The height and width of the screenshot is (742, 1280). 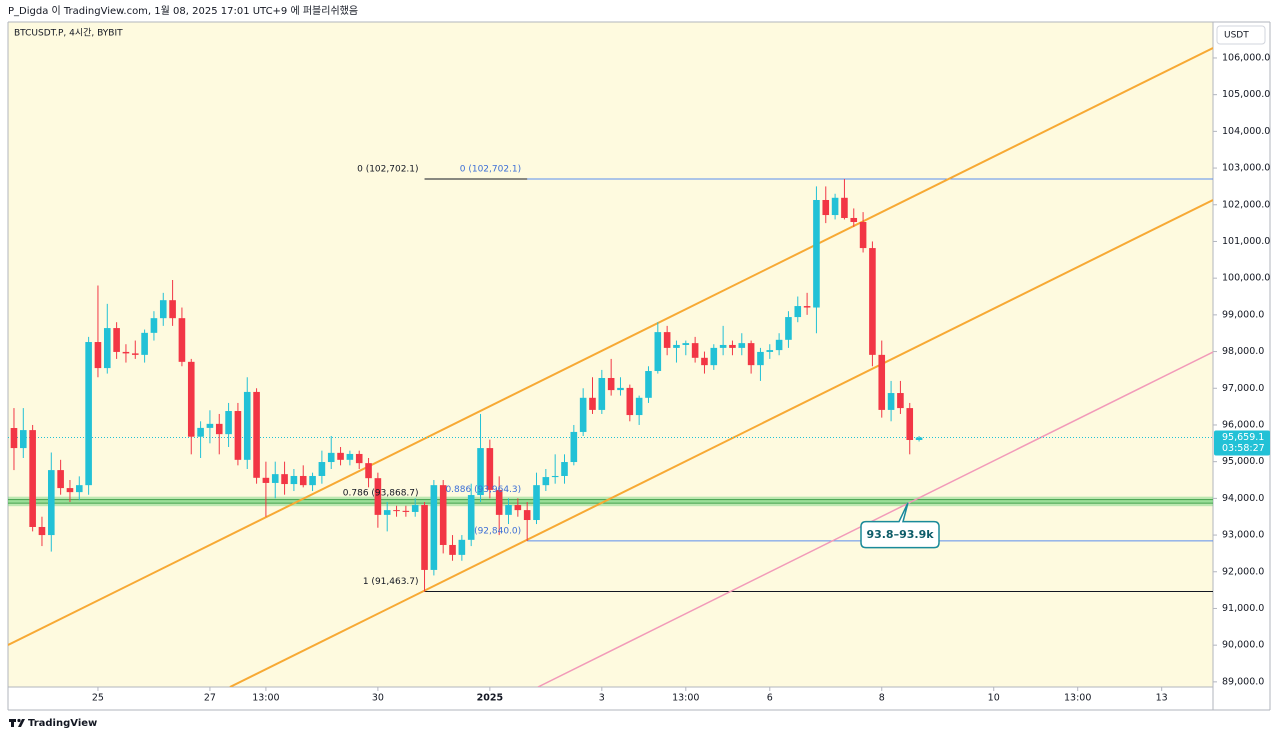 What do you see at coordinates (1246, 278) in the screenshot?
I see `y-tick-label: 100,000.0` at bounding box center [1246, 278].